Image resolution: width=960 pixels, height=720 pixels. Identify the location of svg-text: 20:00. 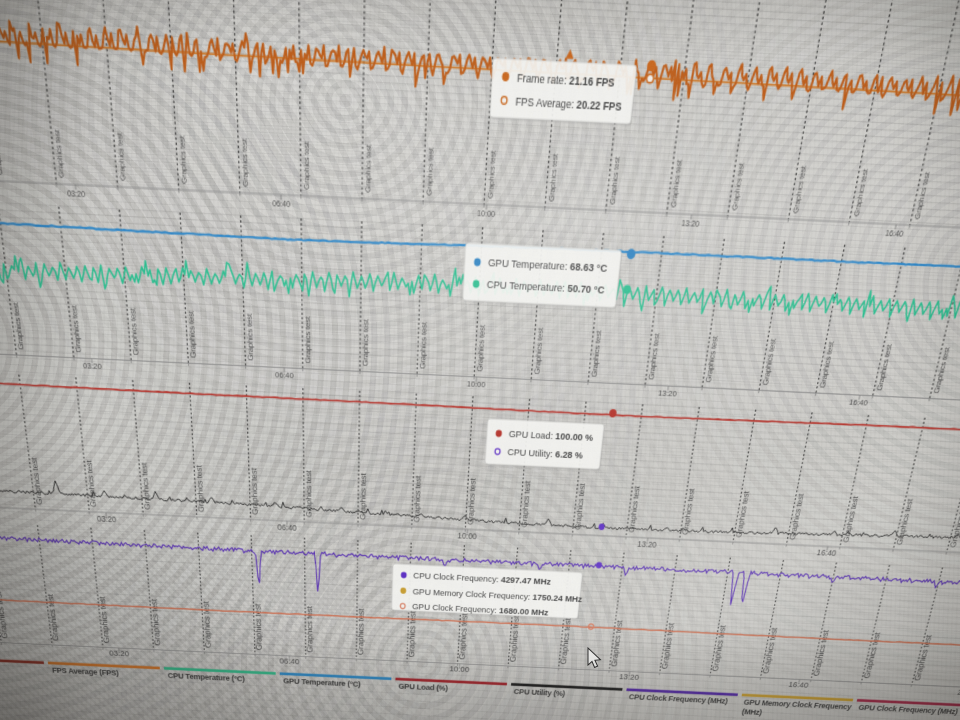
(958, 693).